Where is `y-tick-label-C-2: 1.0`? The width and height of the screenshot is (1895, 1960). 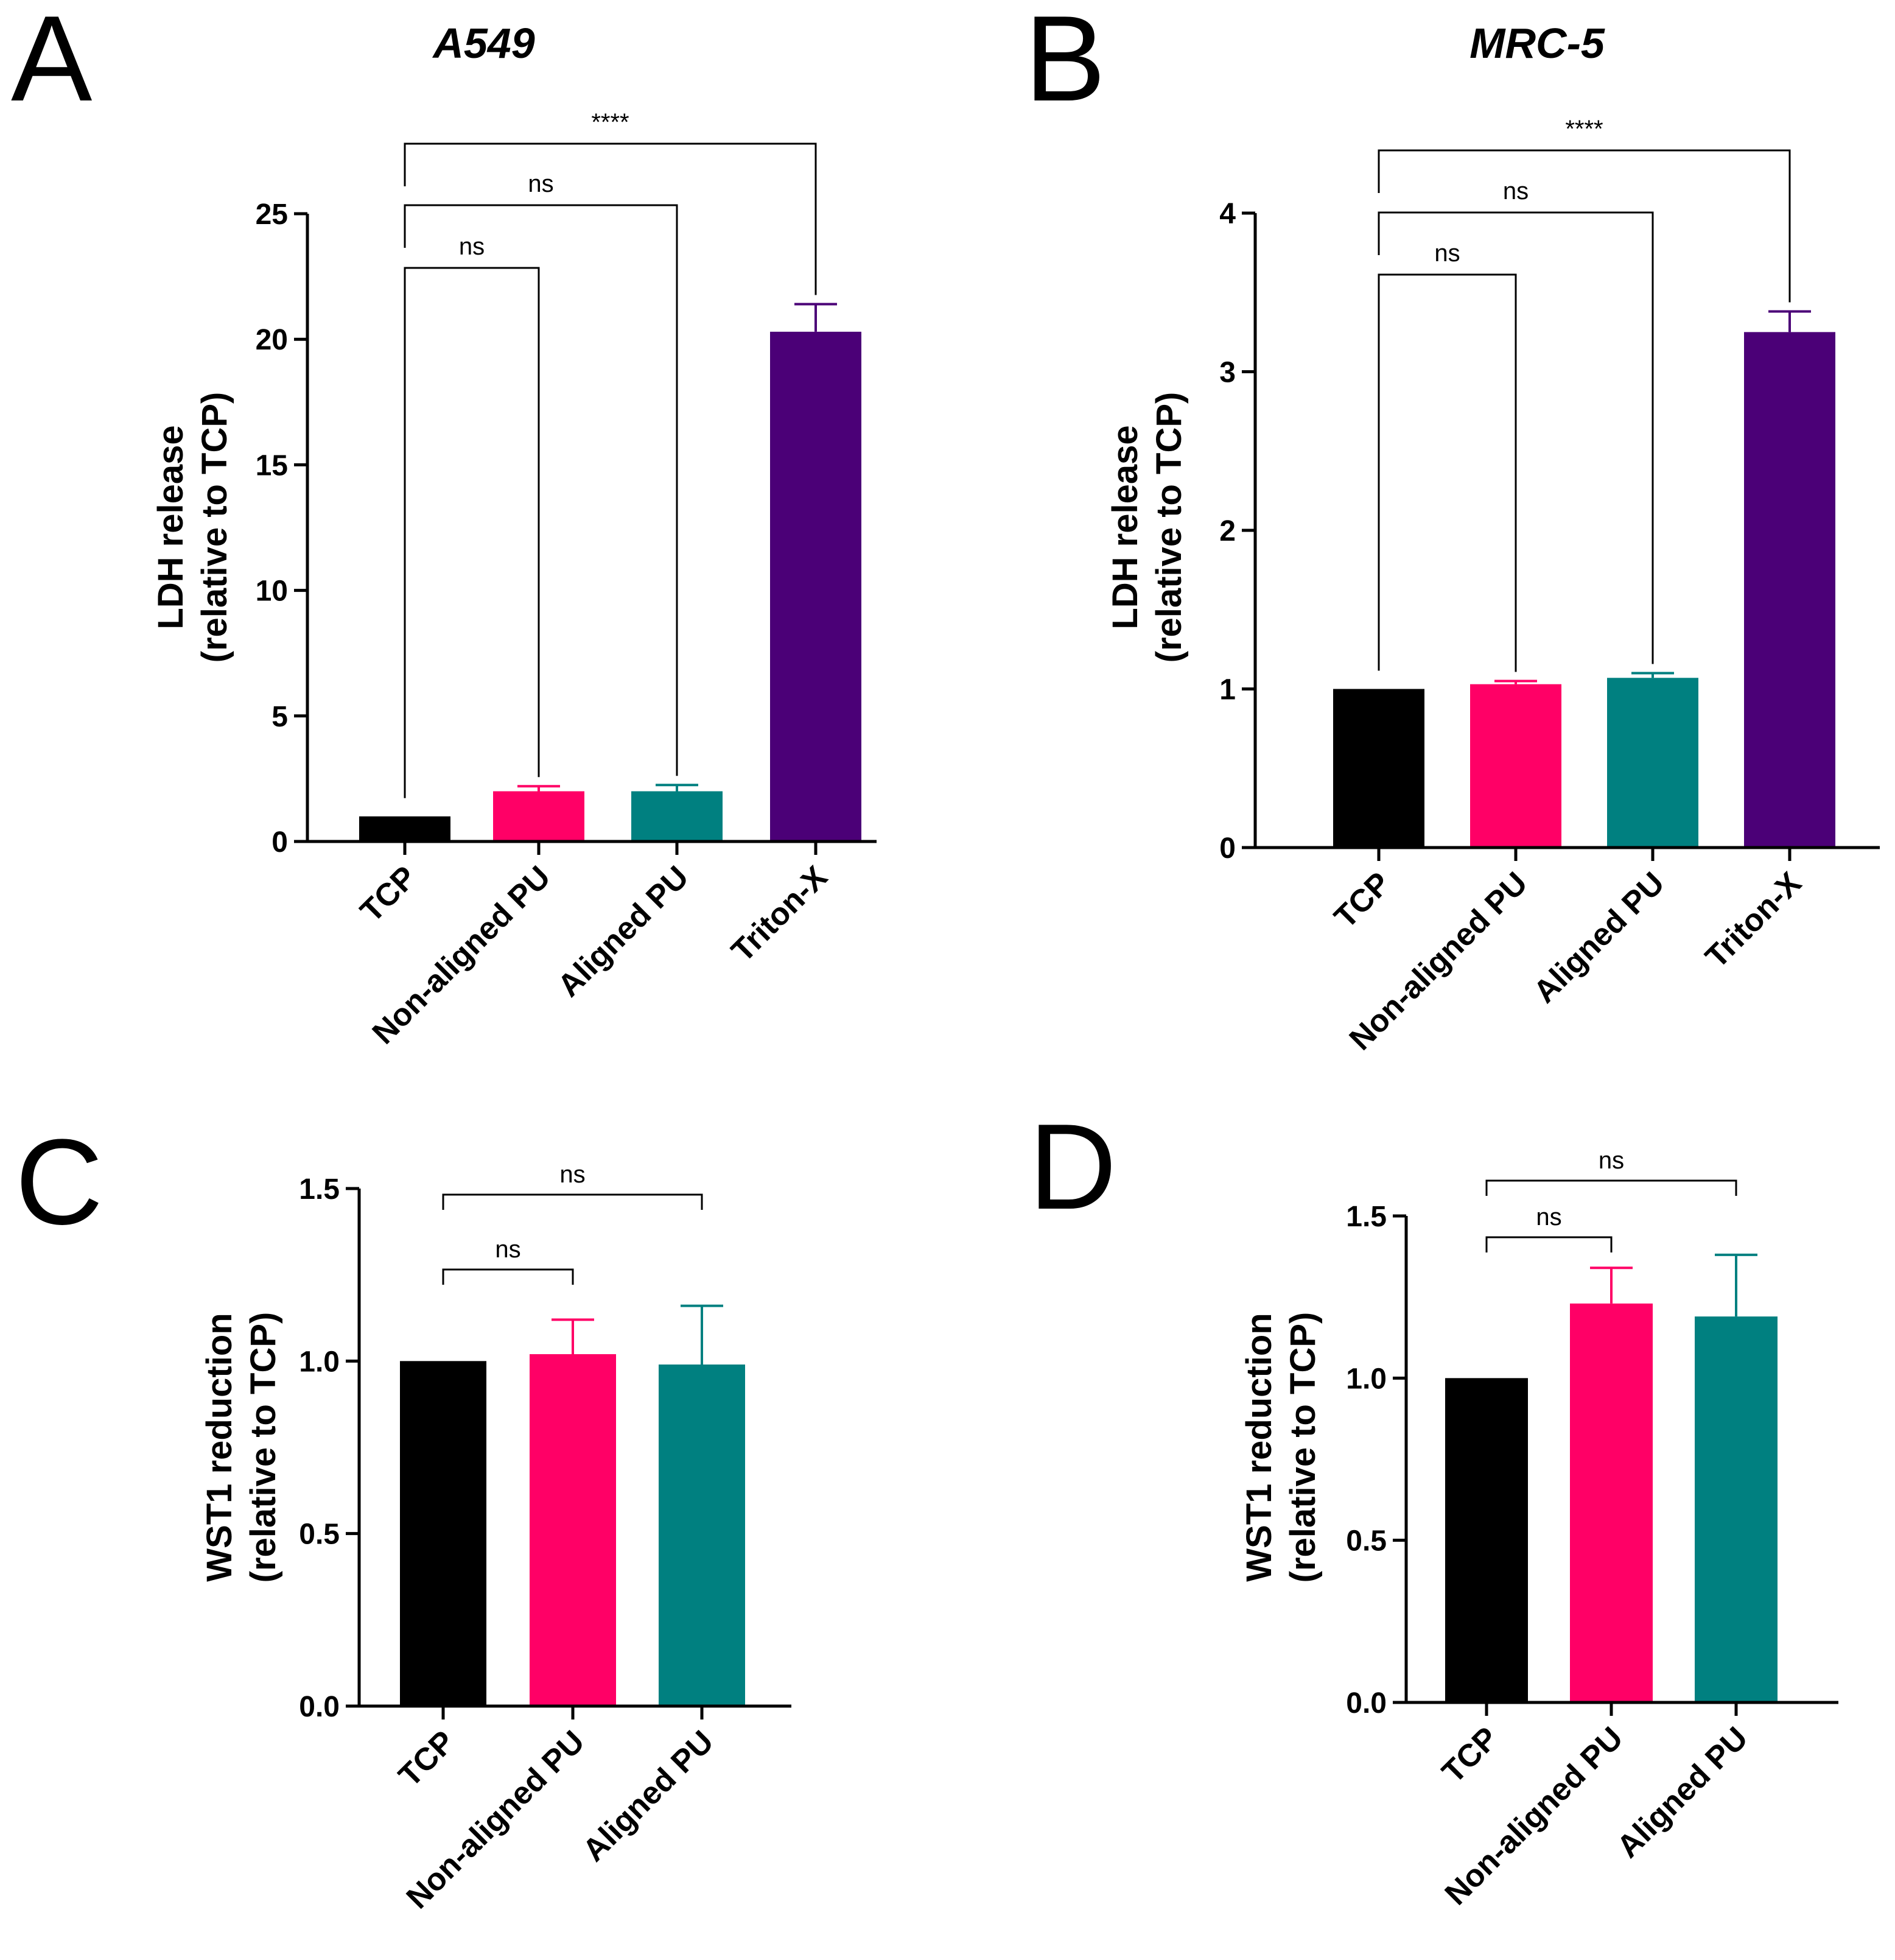 y-tick-label-C-2: 1.0 is located at coordinates (319, 1362).